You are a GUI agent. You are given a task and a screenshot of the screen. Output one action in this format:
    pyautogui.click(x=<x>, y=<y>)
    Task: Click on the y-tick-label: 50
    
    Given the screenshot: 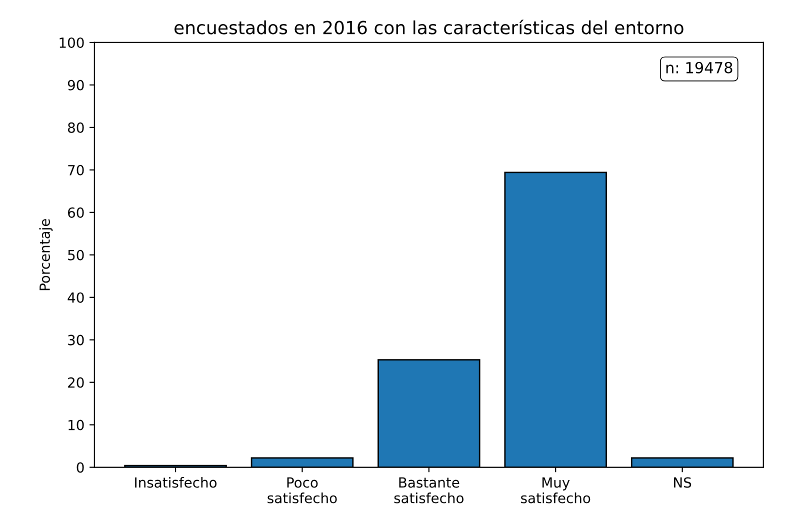 What is the action you would take?
    pyautogui.click(x=76, y=255)
    